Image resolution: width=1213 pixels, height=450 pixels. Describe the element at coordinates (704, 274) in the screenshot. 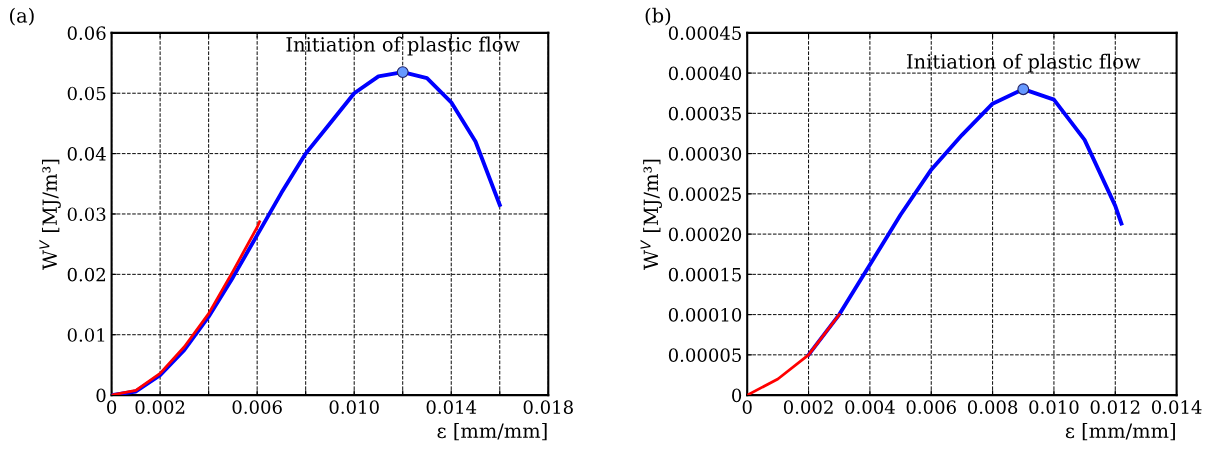

I see `y-tick-label: 0.00015` at that location.